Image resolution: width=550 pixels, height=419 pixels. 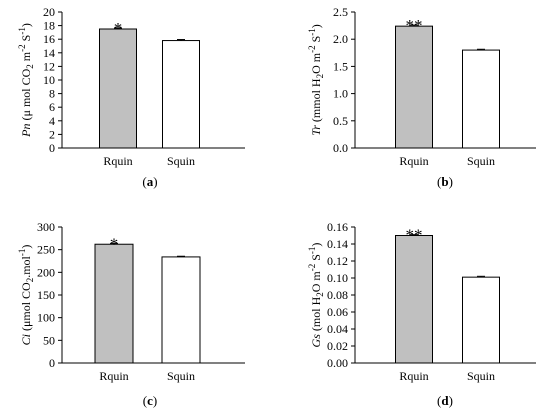 I want to click on y-tick-label: 0.00, so click(x=337, y=363).